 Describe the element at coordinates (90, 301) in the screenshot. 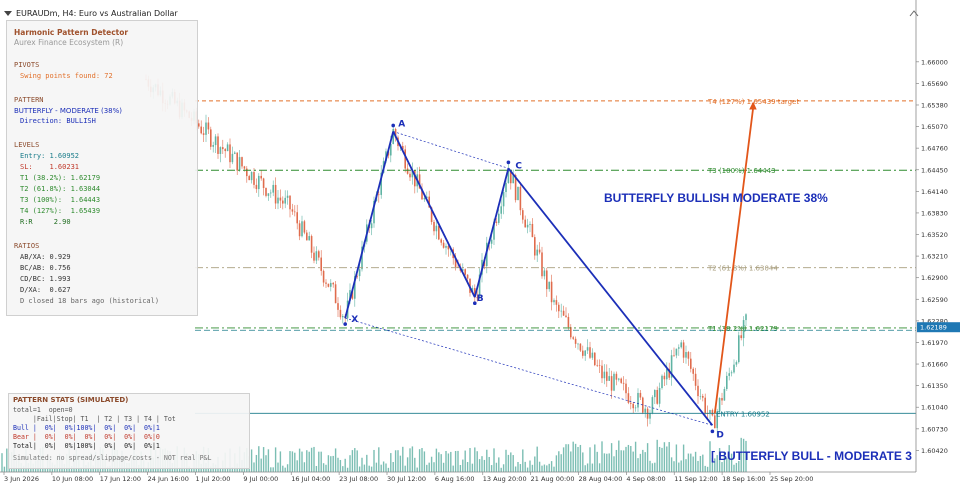

I see `d-closed-note: D closed 18 bars ago (historical)` at that location.